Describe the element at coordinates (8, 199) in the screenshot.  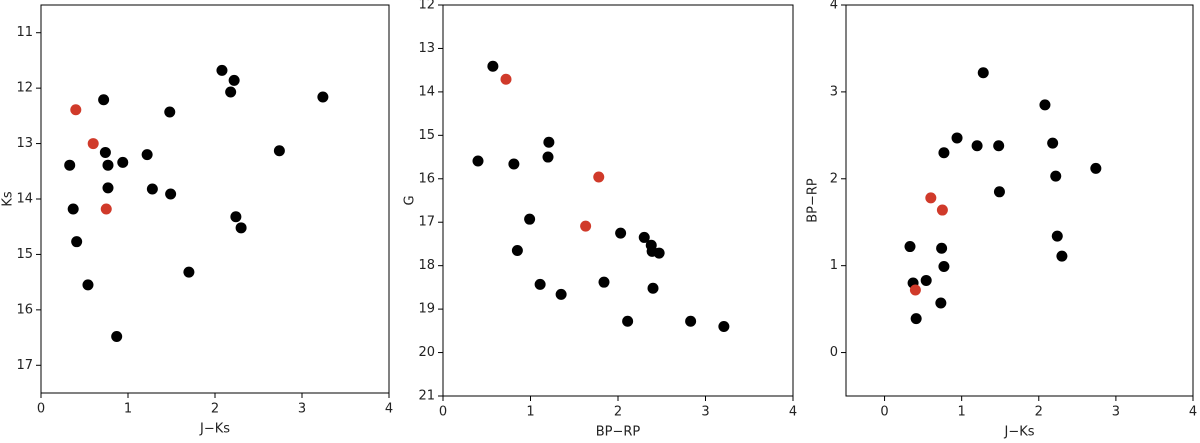
I see `y-axis-label: Ks` at that location.